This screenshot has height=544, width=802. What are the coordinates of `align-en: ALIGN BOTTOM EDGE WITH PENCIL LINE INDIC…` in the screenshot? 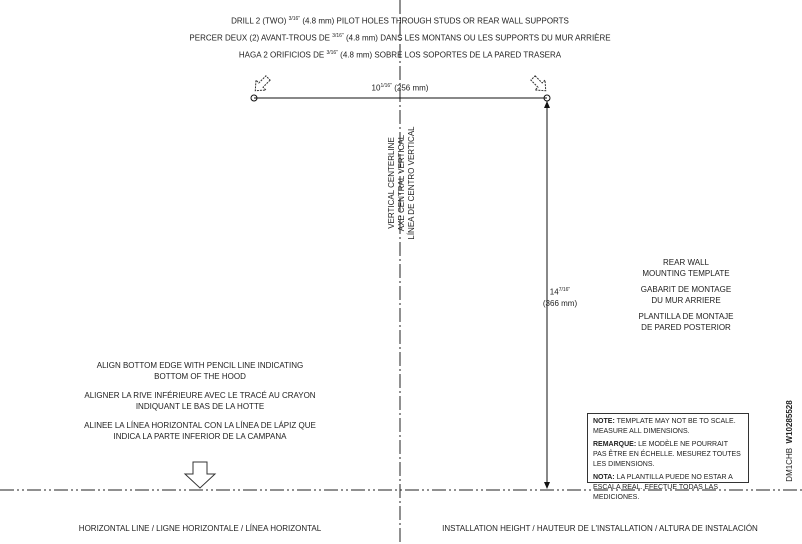 It's located at (200, 371).